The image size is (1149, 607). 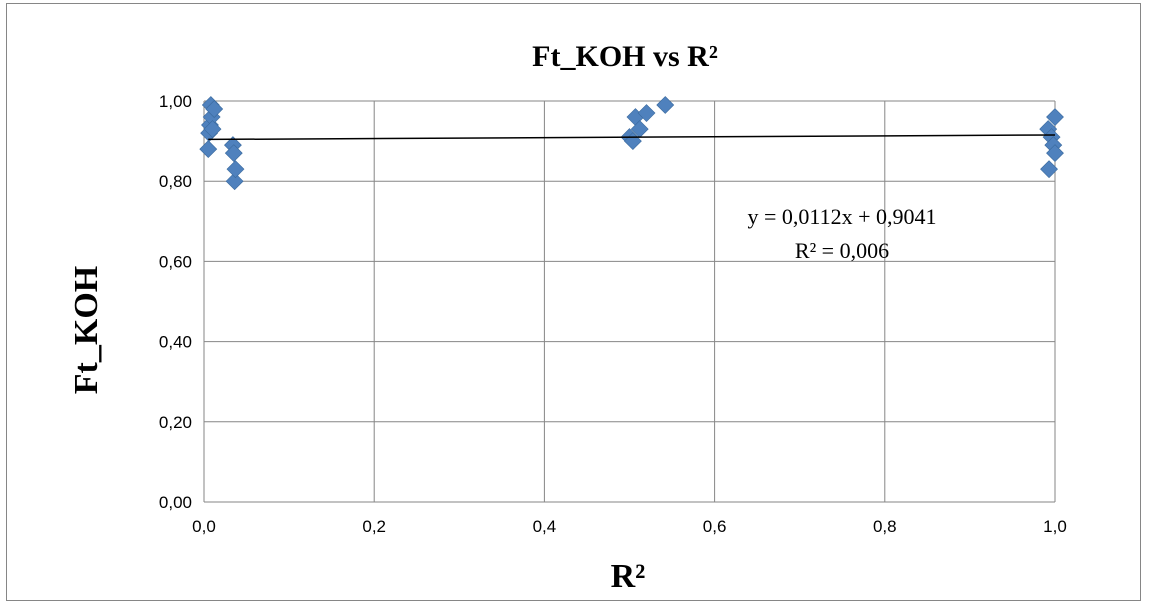 I want to click on x-tick-label: 0,2, so click(x=374, y=526).